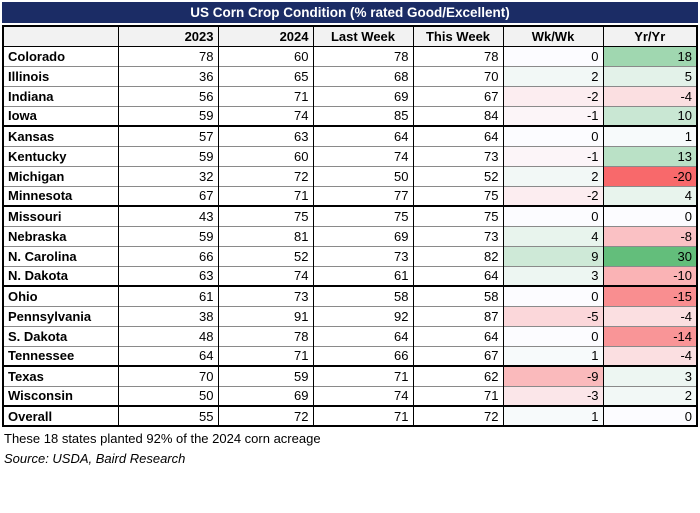 The height and width of the screenshot is (513, 700). What do you see at coordinates (649, 255) in the screenshot?
I see `yryr-cell: 30` at bounding box center [649, 255].